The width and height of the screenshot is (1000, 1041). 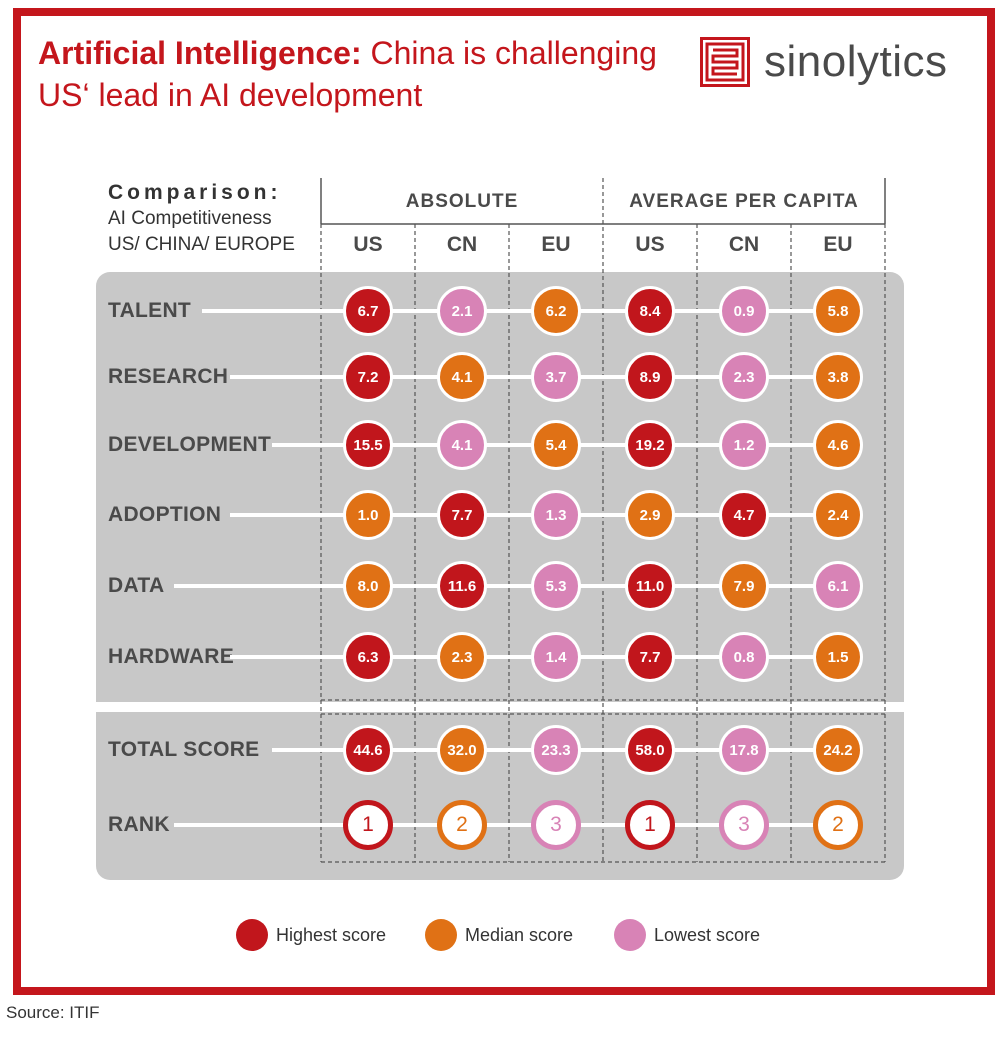 What do you see at coordinates (556, 586) in the screenshot?
I see `score-dot-data-eu-abs: 5.3` at bounding box center [556, 586].